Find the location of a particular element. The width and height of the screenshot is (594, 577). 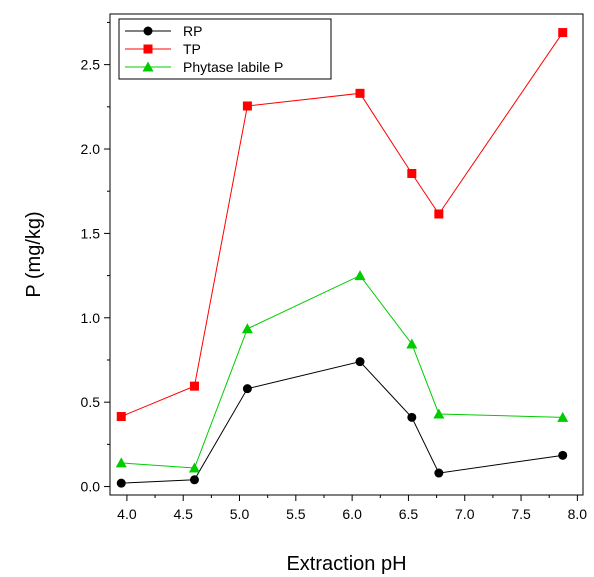

y-tick-label: 0.0 is located at coordinates (91, 487).